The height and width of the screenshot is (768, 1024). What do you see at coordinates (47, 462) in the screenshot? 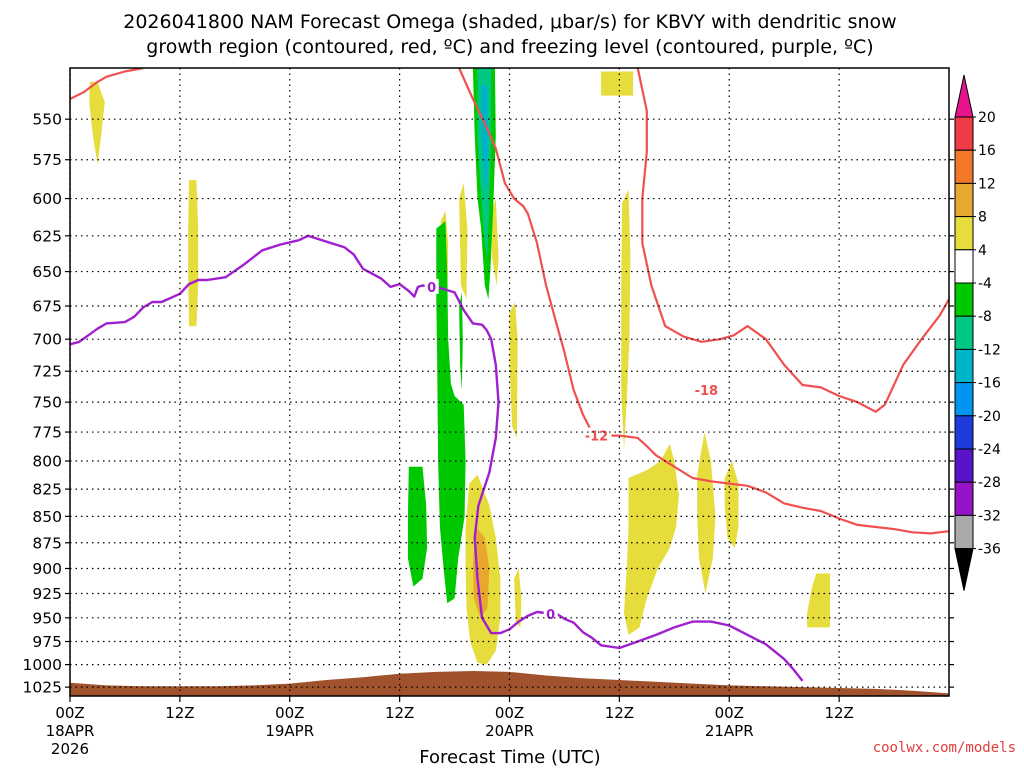
I see `y-tick-label-800: 800` at bounding box center [47, 462].